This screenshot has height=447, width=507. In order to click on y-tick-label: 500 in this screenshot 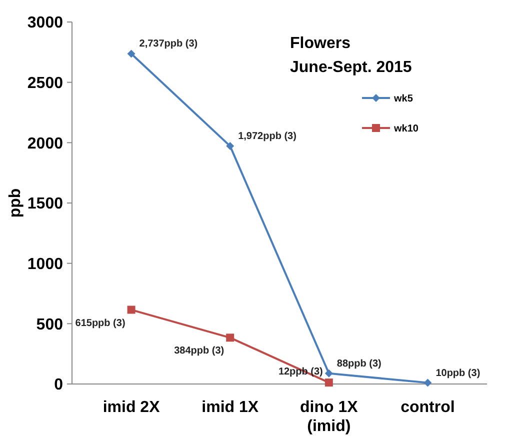, I will do `click(50, 325)`.